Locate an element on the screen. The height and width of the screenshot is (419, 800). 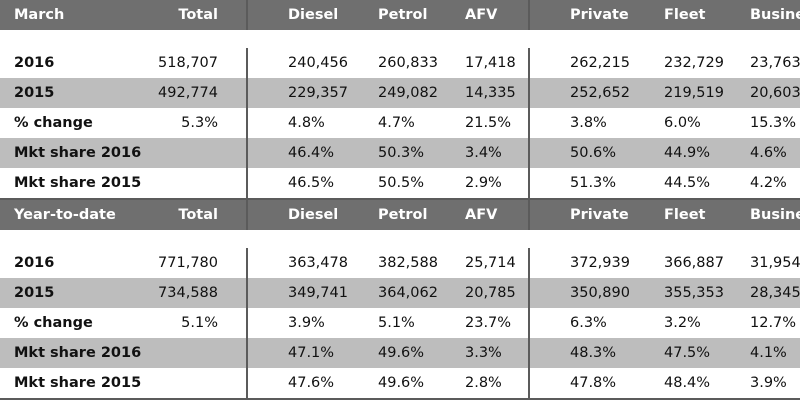
row-label-total: Mkt share 2015 is located at coordinates (123, 383).